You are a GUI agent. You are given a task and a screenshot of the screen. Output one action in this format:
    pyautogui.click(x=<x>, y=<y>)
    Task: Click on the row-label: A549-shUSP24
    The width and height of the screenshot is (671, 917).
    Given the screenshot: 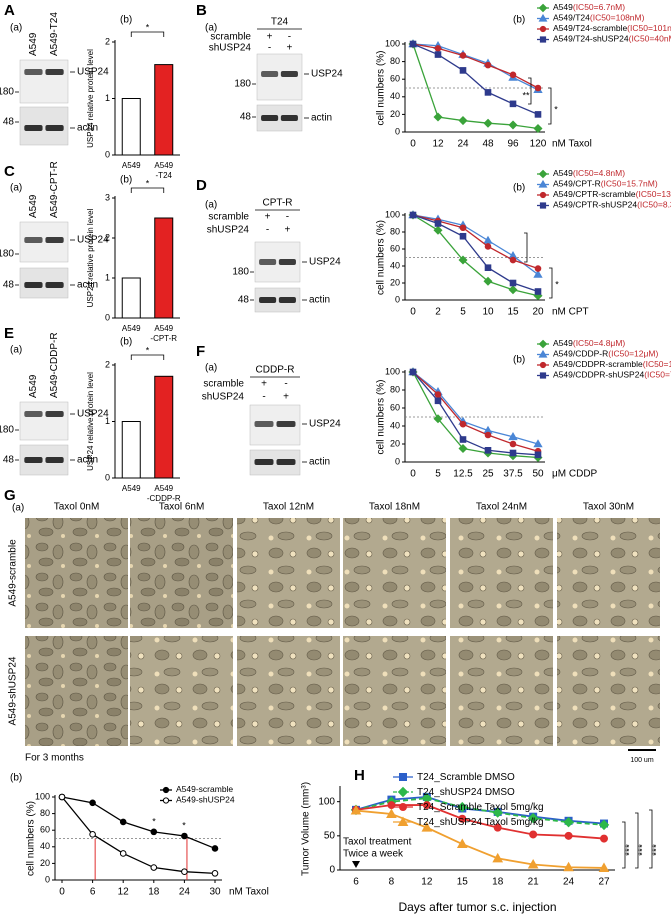 What is the action you would take?
    pyautogui.click(x=13, y=690)
    